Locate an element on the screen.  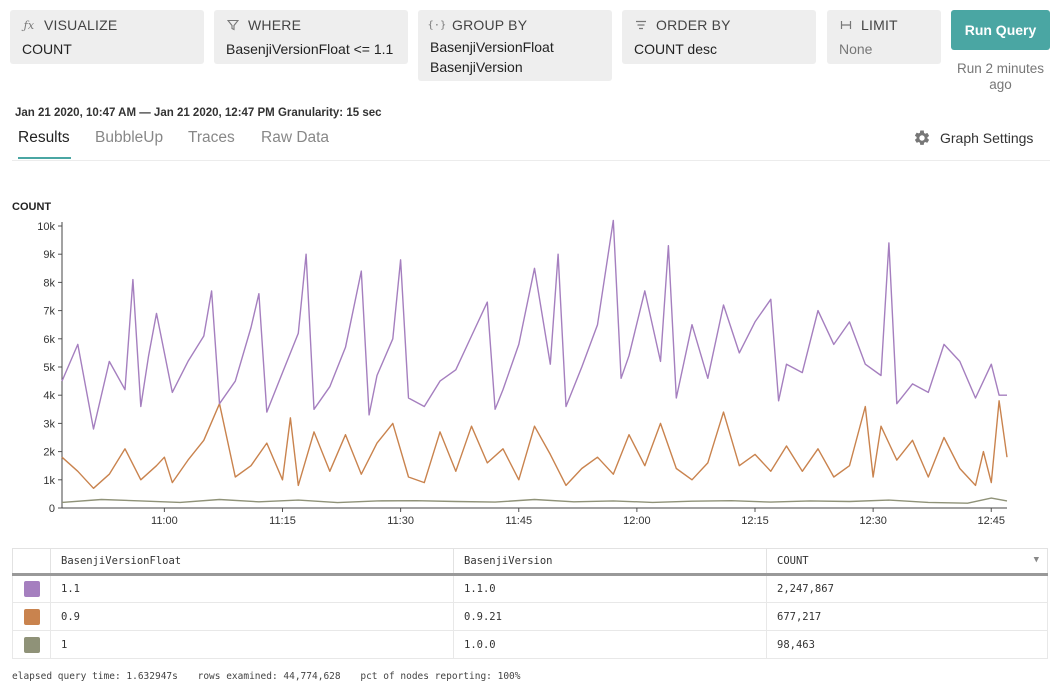
visualize-value: COUNT is located at coordinates (47, 49).